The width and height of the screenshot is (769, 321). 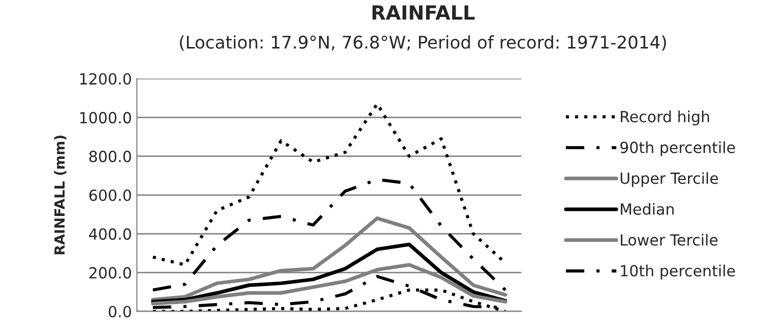 What do you see at coordinates (423, 12) in the screenshot?
I see `chart-title: RAINFALL` at bounding box center [423, 12].